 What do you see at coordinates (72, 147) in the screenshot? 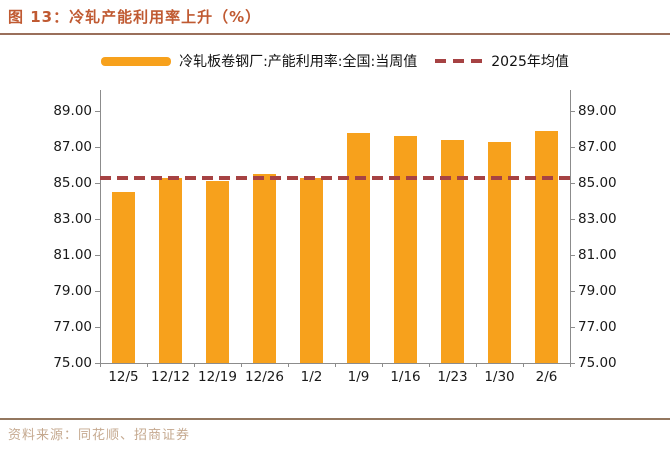
I see `y-axis-label-left: 87.00` at bounding box center [72, 147].